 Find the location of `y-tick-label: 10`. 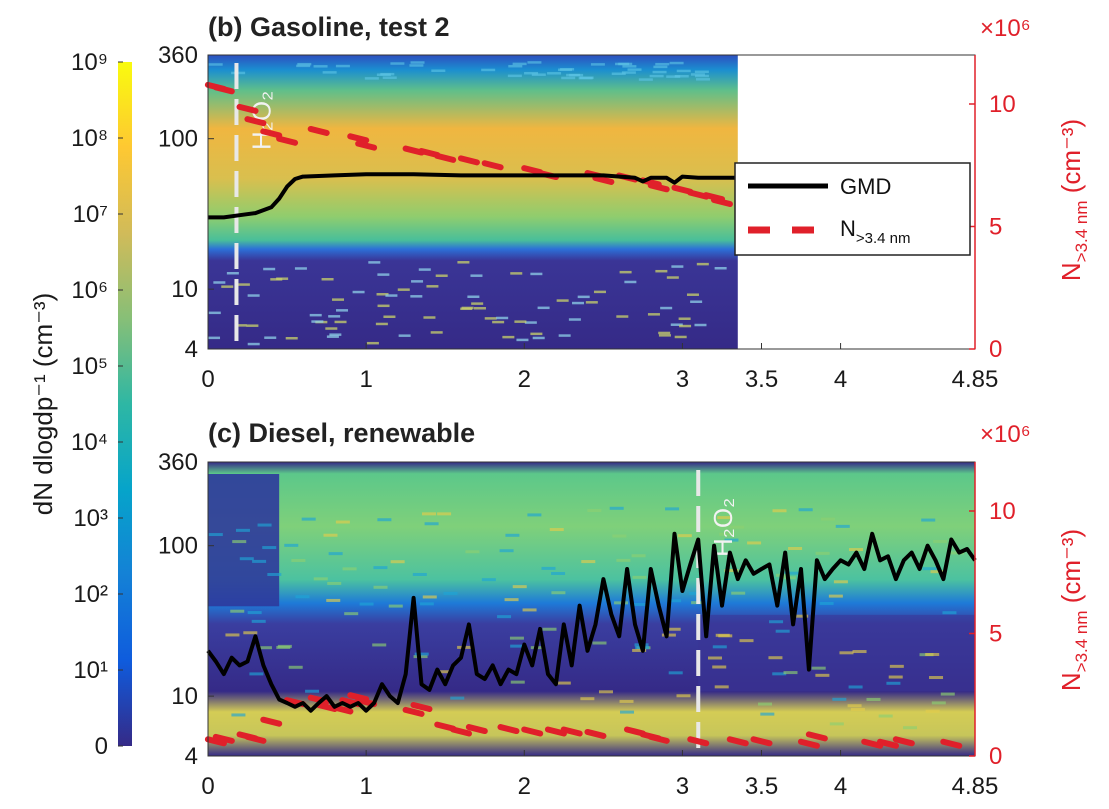

y-tick-label: 10 is located at coordinates (184, 696).